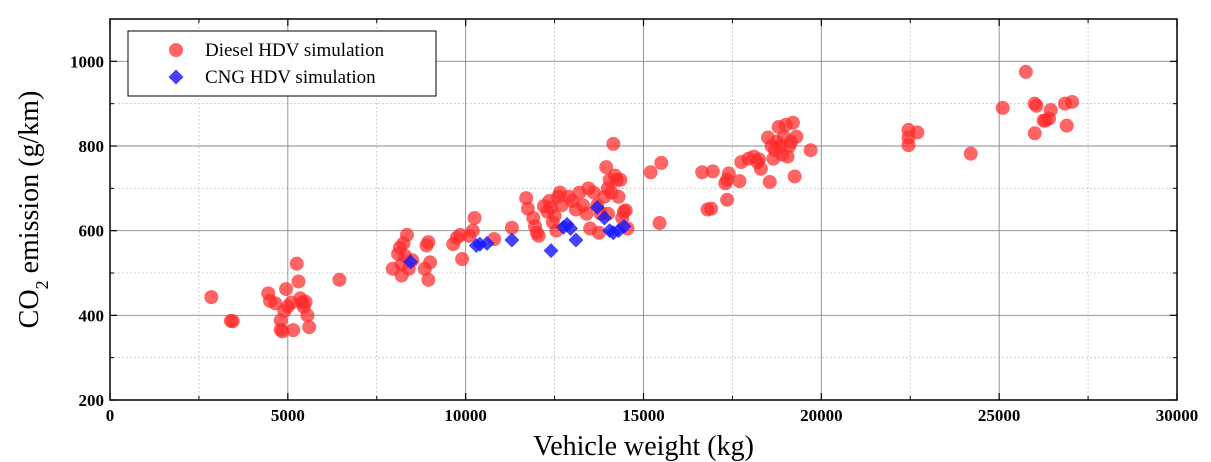 This screenshot has width=1211, height=462. What do you see at coordinates (42, 284) in the screenshot?
I see `y-axis-title-subscript: 2` at bounding box center [42, 284].